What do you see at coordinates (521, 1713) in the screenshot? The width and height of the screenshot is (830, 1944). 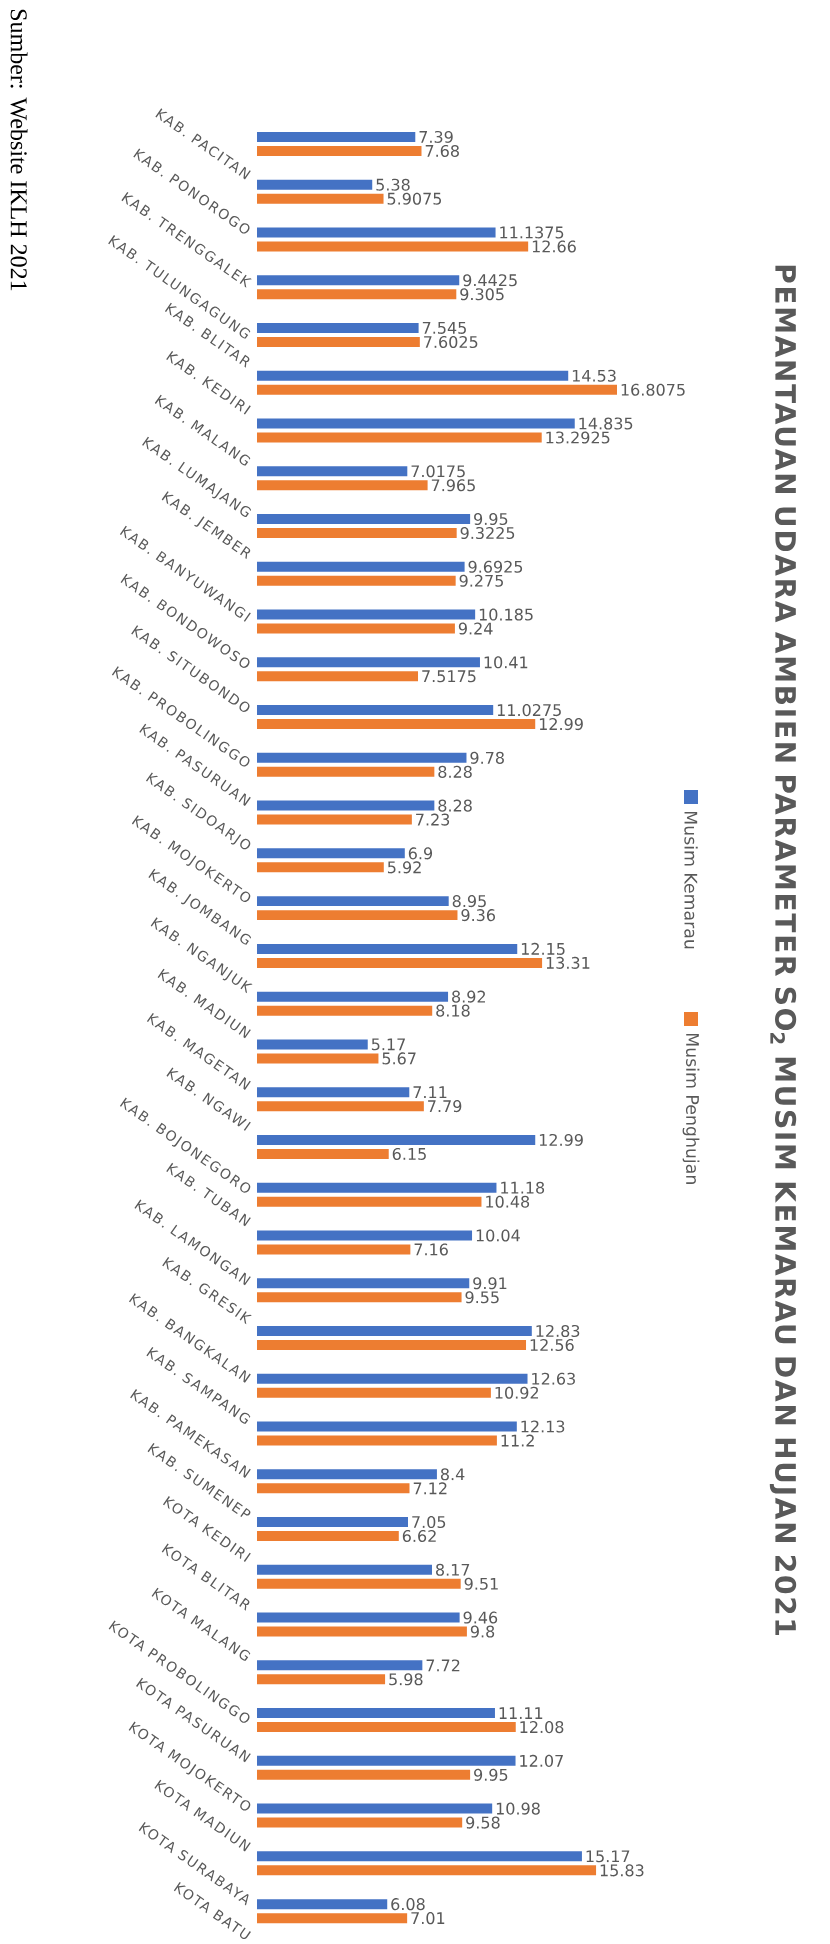 I see `data-label: 11.11` at bounding box center [521, 1713].